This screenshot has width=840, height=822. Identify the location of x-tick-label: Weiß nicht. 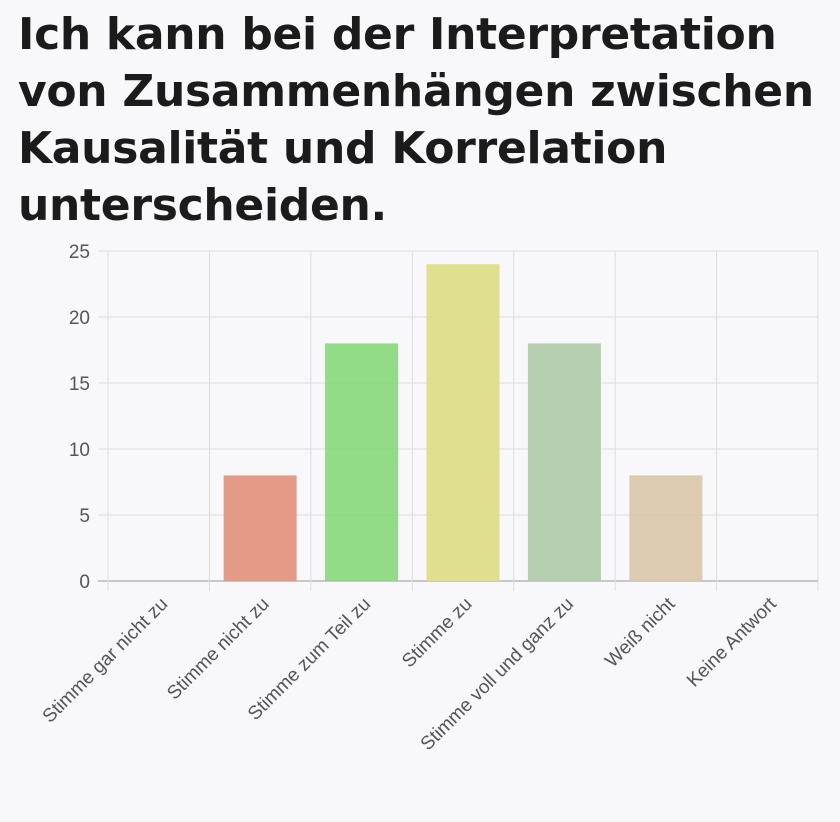
(640, 632).